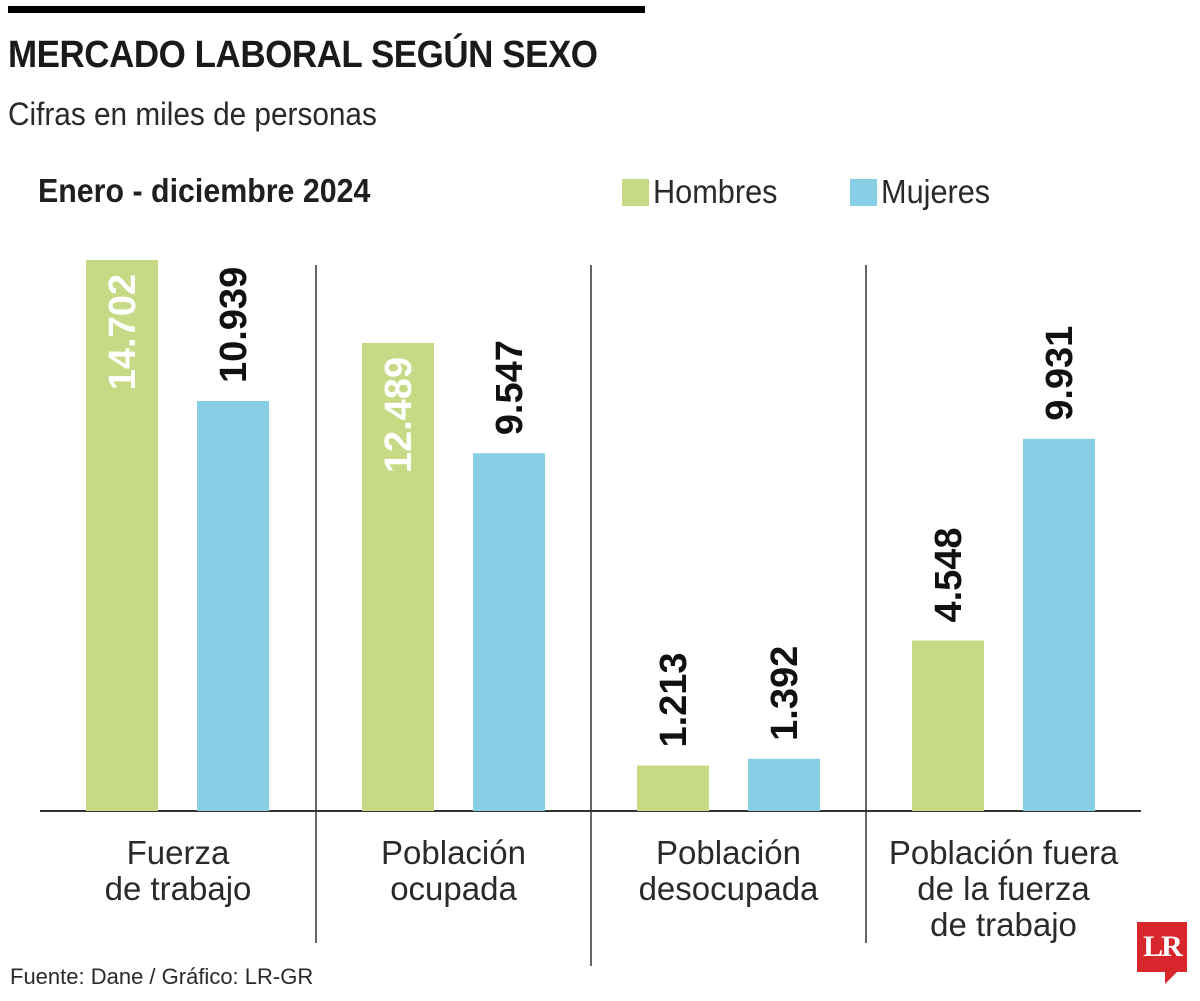 The image size is (1200, 1001). I want to click on top-rule, so click(326, 9).